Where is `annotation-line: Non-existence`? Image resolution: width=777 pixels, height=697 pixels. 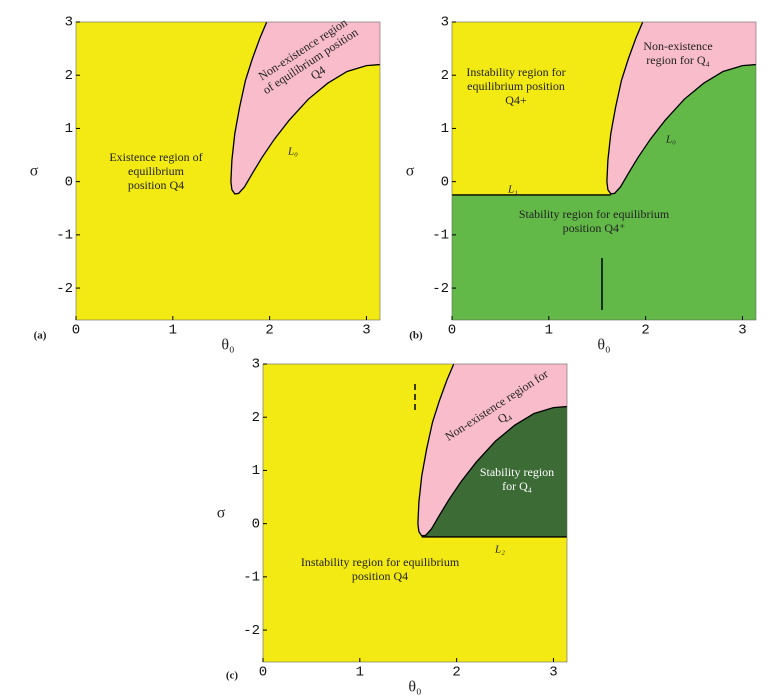
annotation-line: Non-existence is located at coordinates (677, 46).